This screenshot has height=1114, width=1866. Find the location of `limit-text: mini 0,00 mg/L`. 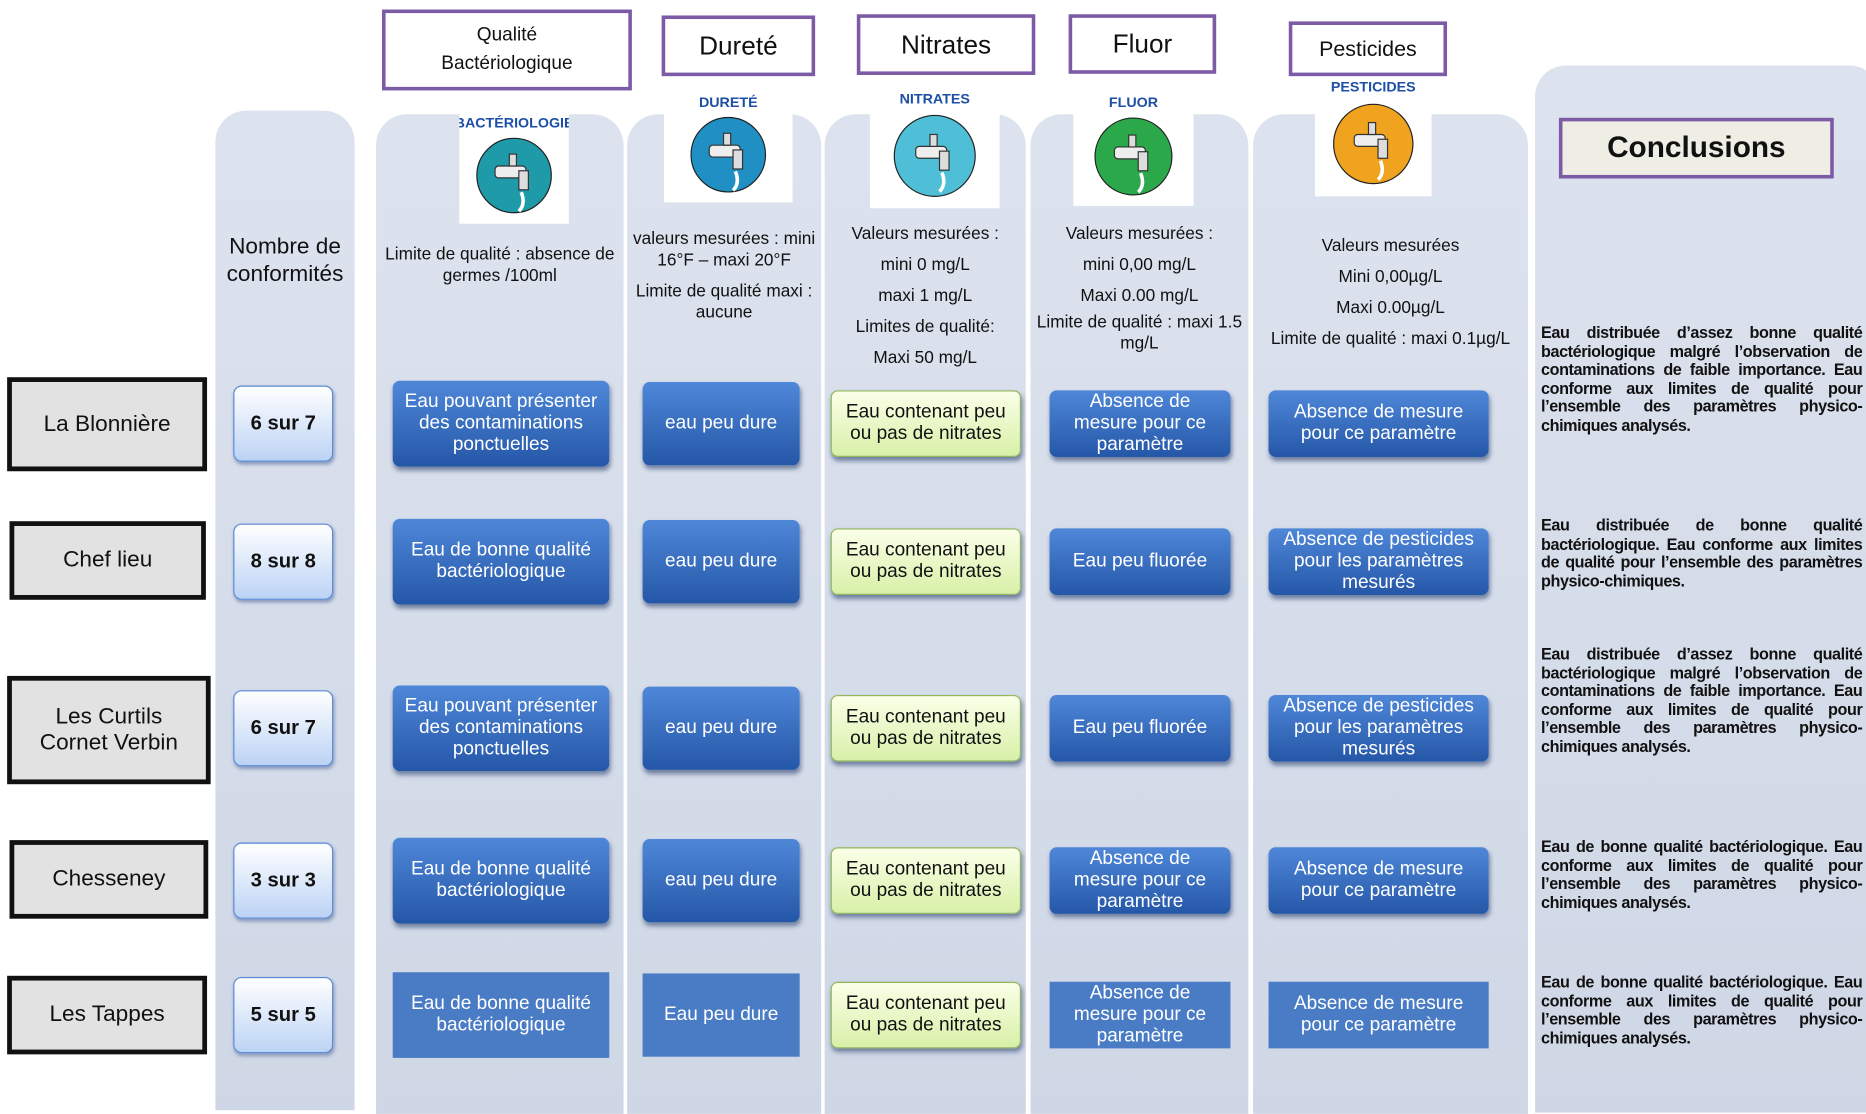

limit-text: mini 0,00 mg/L is located at coordinates (1139, 265).